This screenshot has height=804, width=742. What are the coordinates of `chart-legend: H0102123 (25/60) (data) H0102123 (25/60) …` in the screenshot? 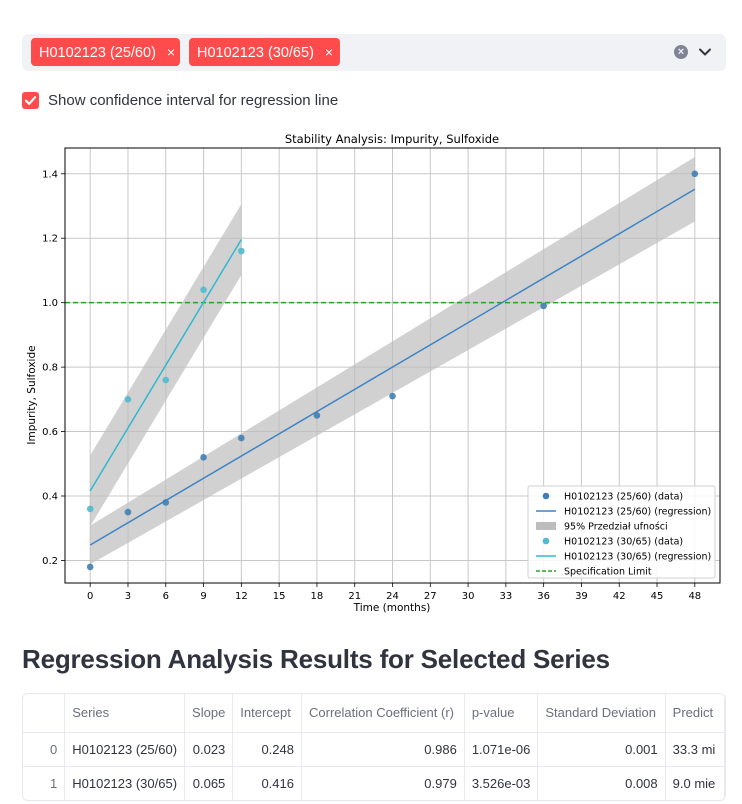 It's located at (621, 532).